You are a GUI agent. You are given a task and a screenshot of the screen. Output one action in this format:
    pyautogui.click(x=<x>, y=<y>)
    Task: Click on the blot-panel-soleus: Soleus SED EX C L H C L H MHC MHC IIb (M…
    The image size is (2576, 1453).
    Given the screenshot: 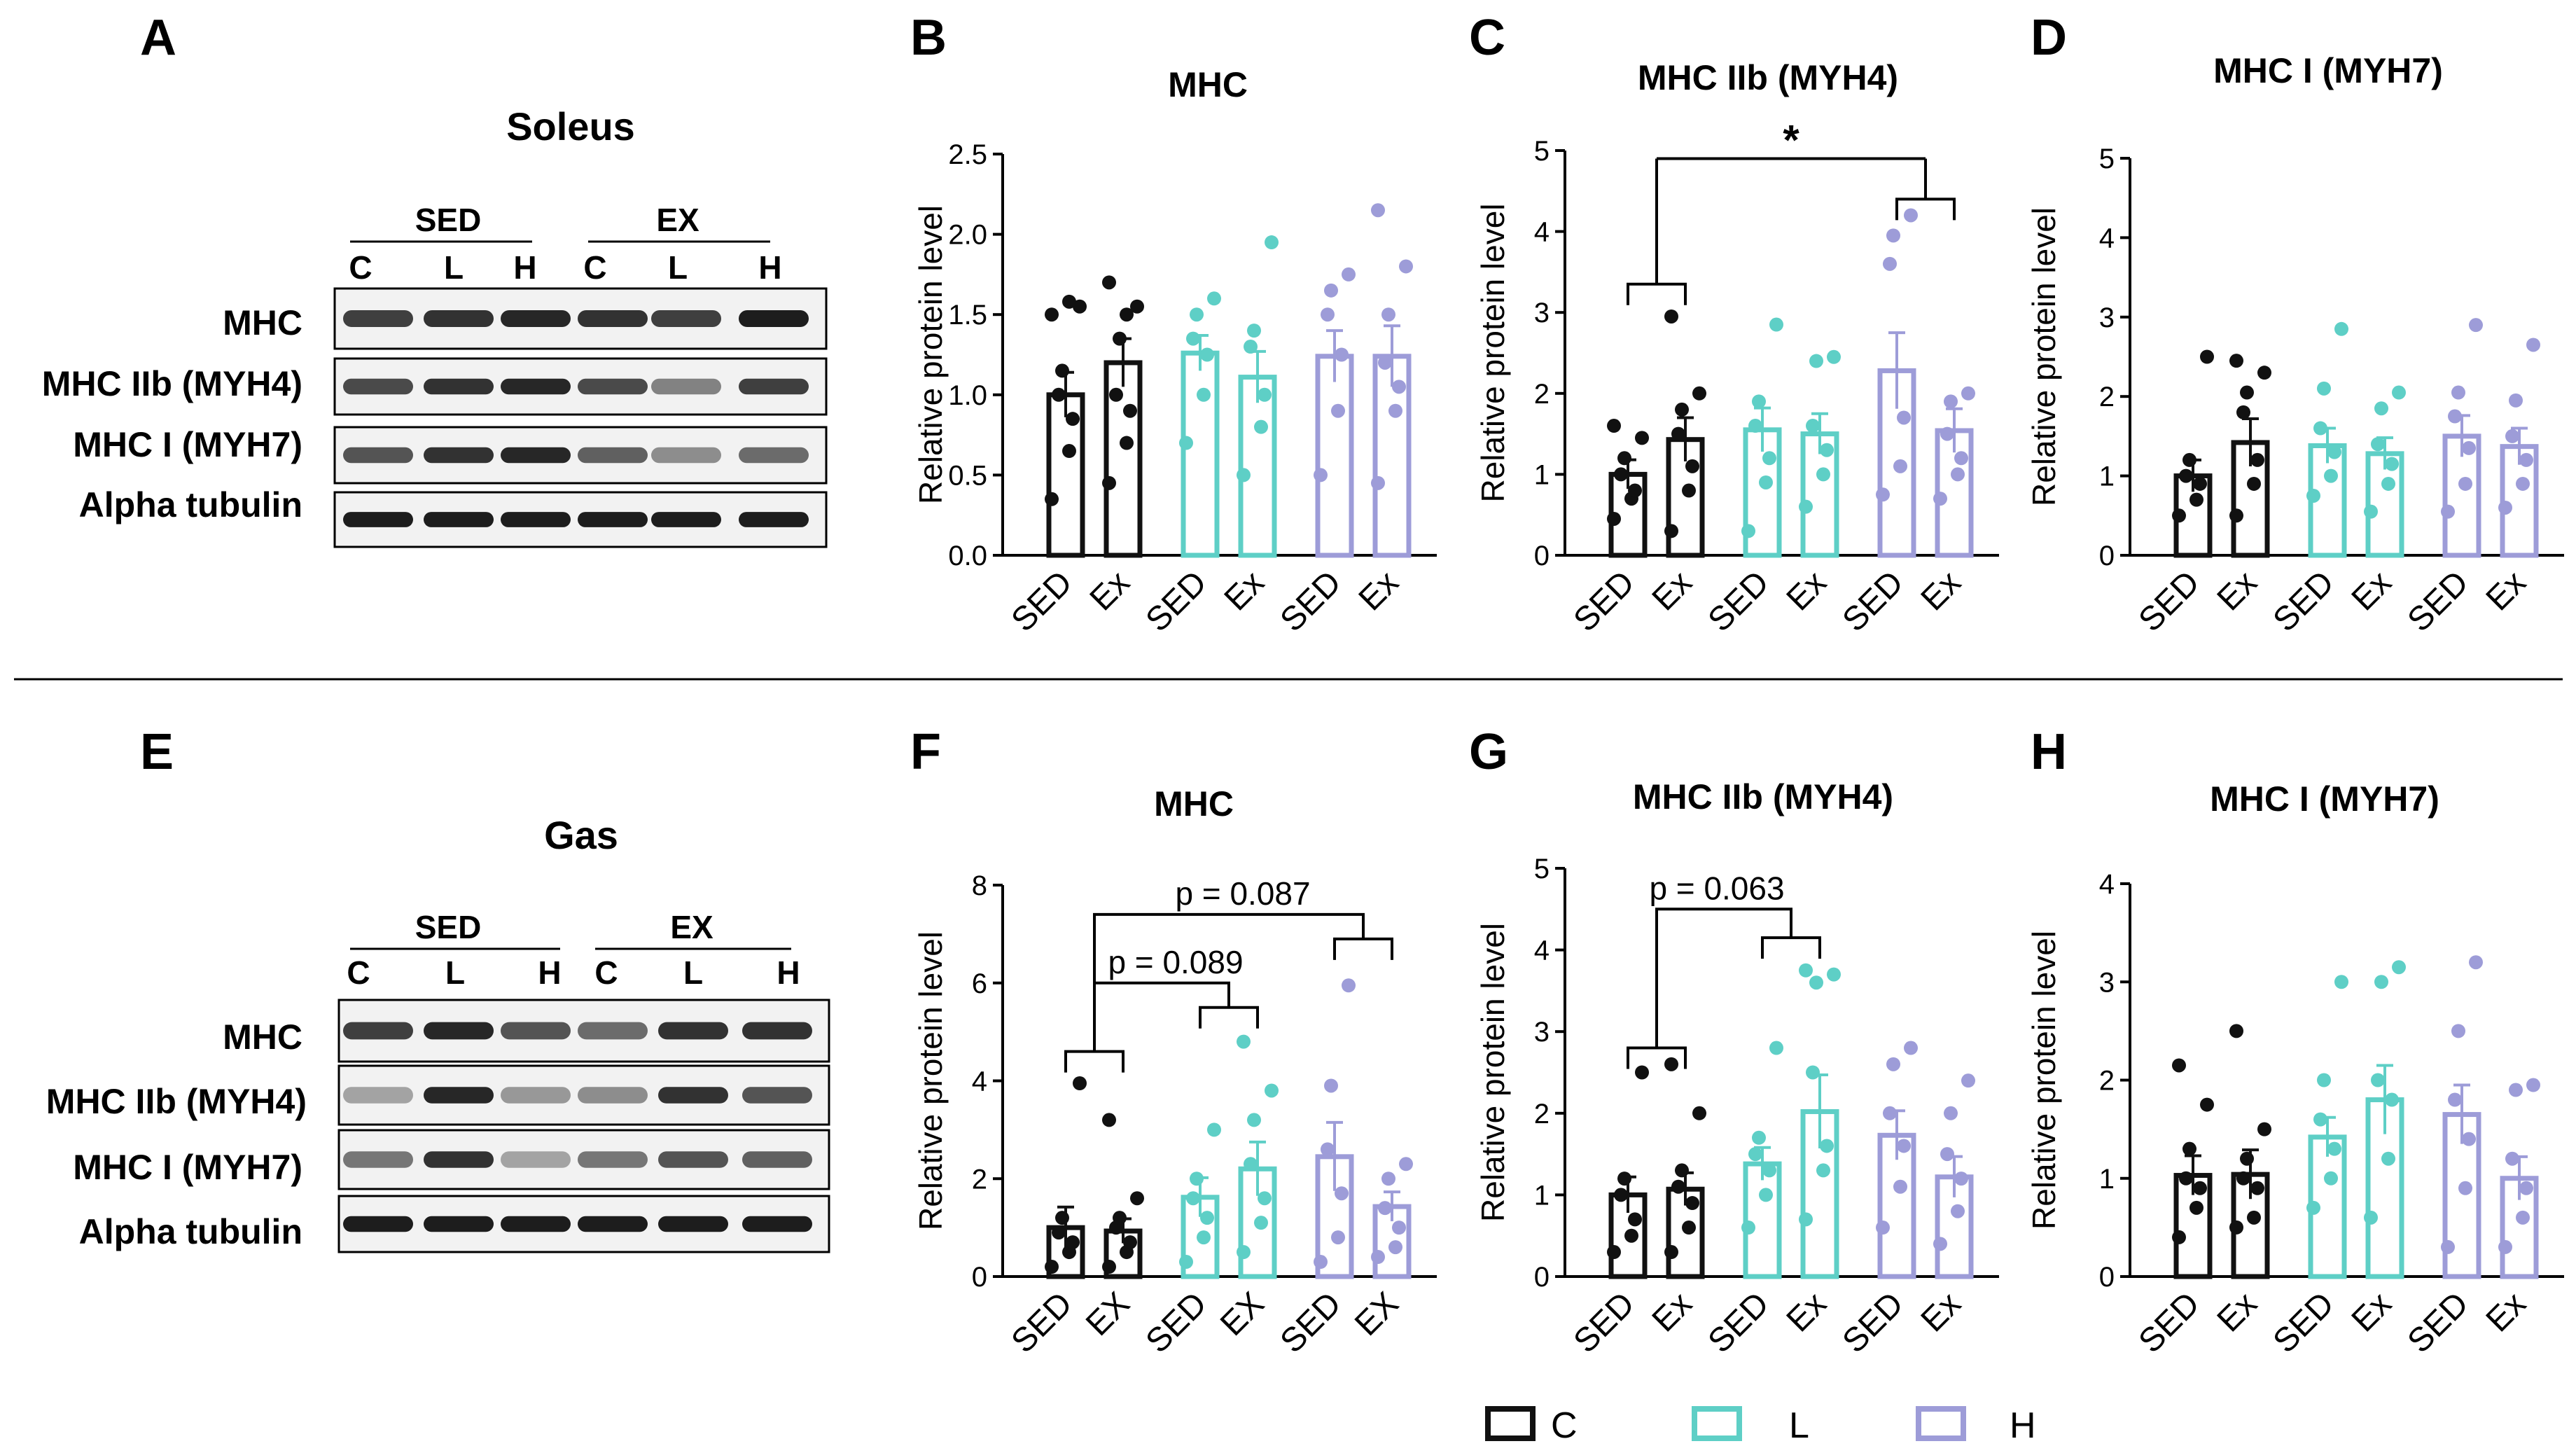 What is the action you would take?
    pyautogui.click(x=435, y=326)
    